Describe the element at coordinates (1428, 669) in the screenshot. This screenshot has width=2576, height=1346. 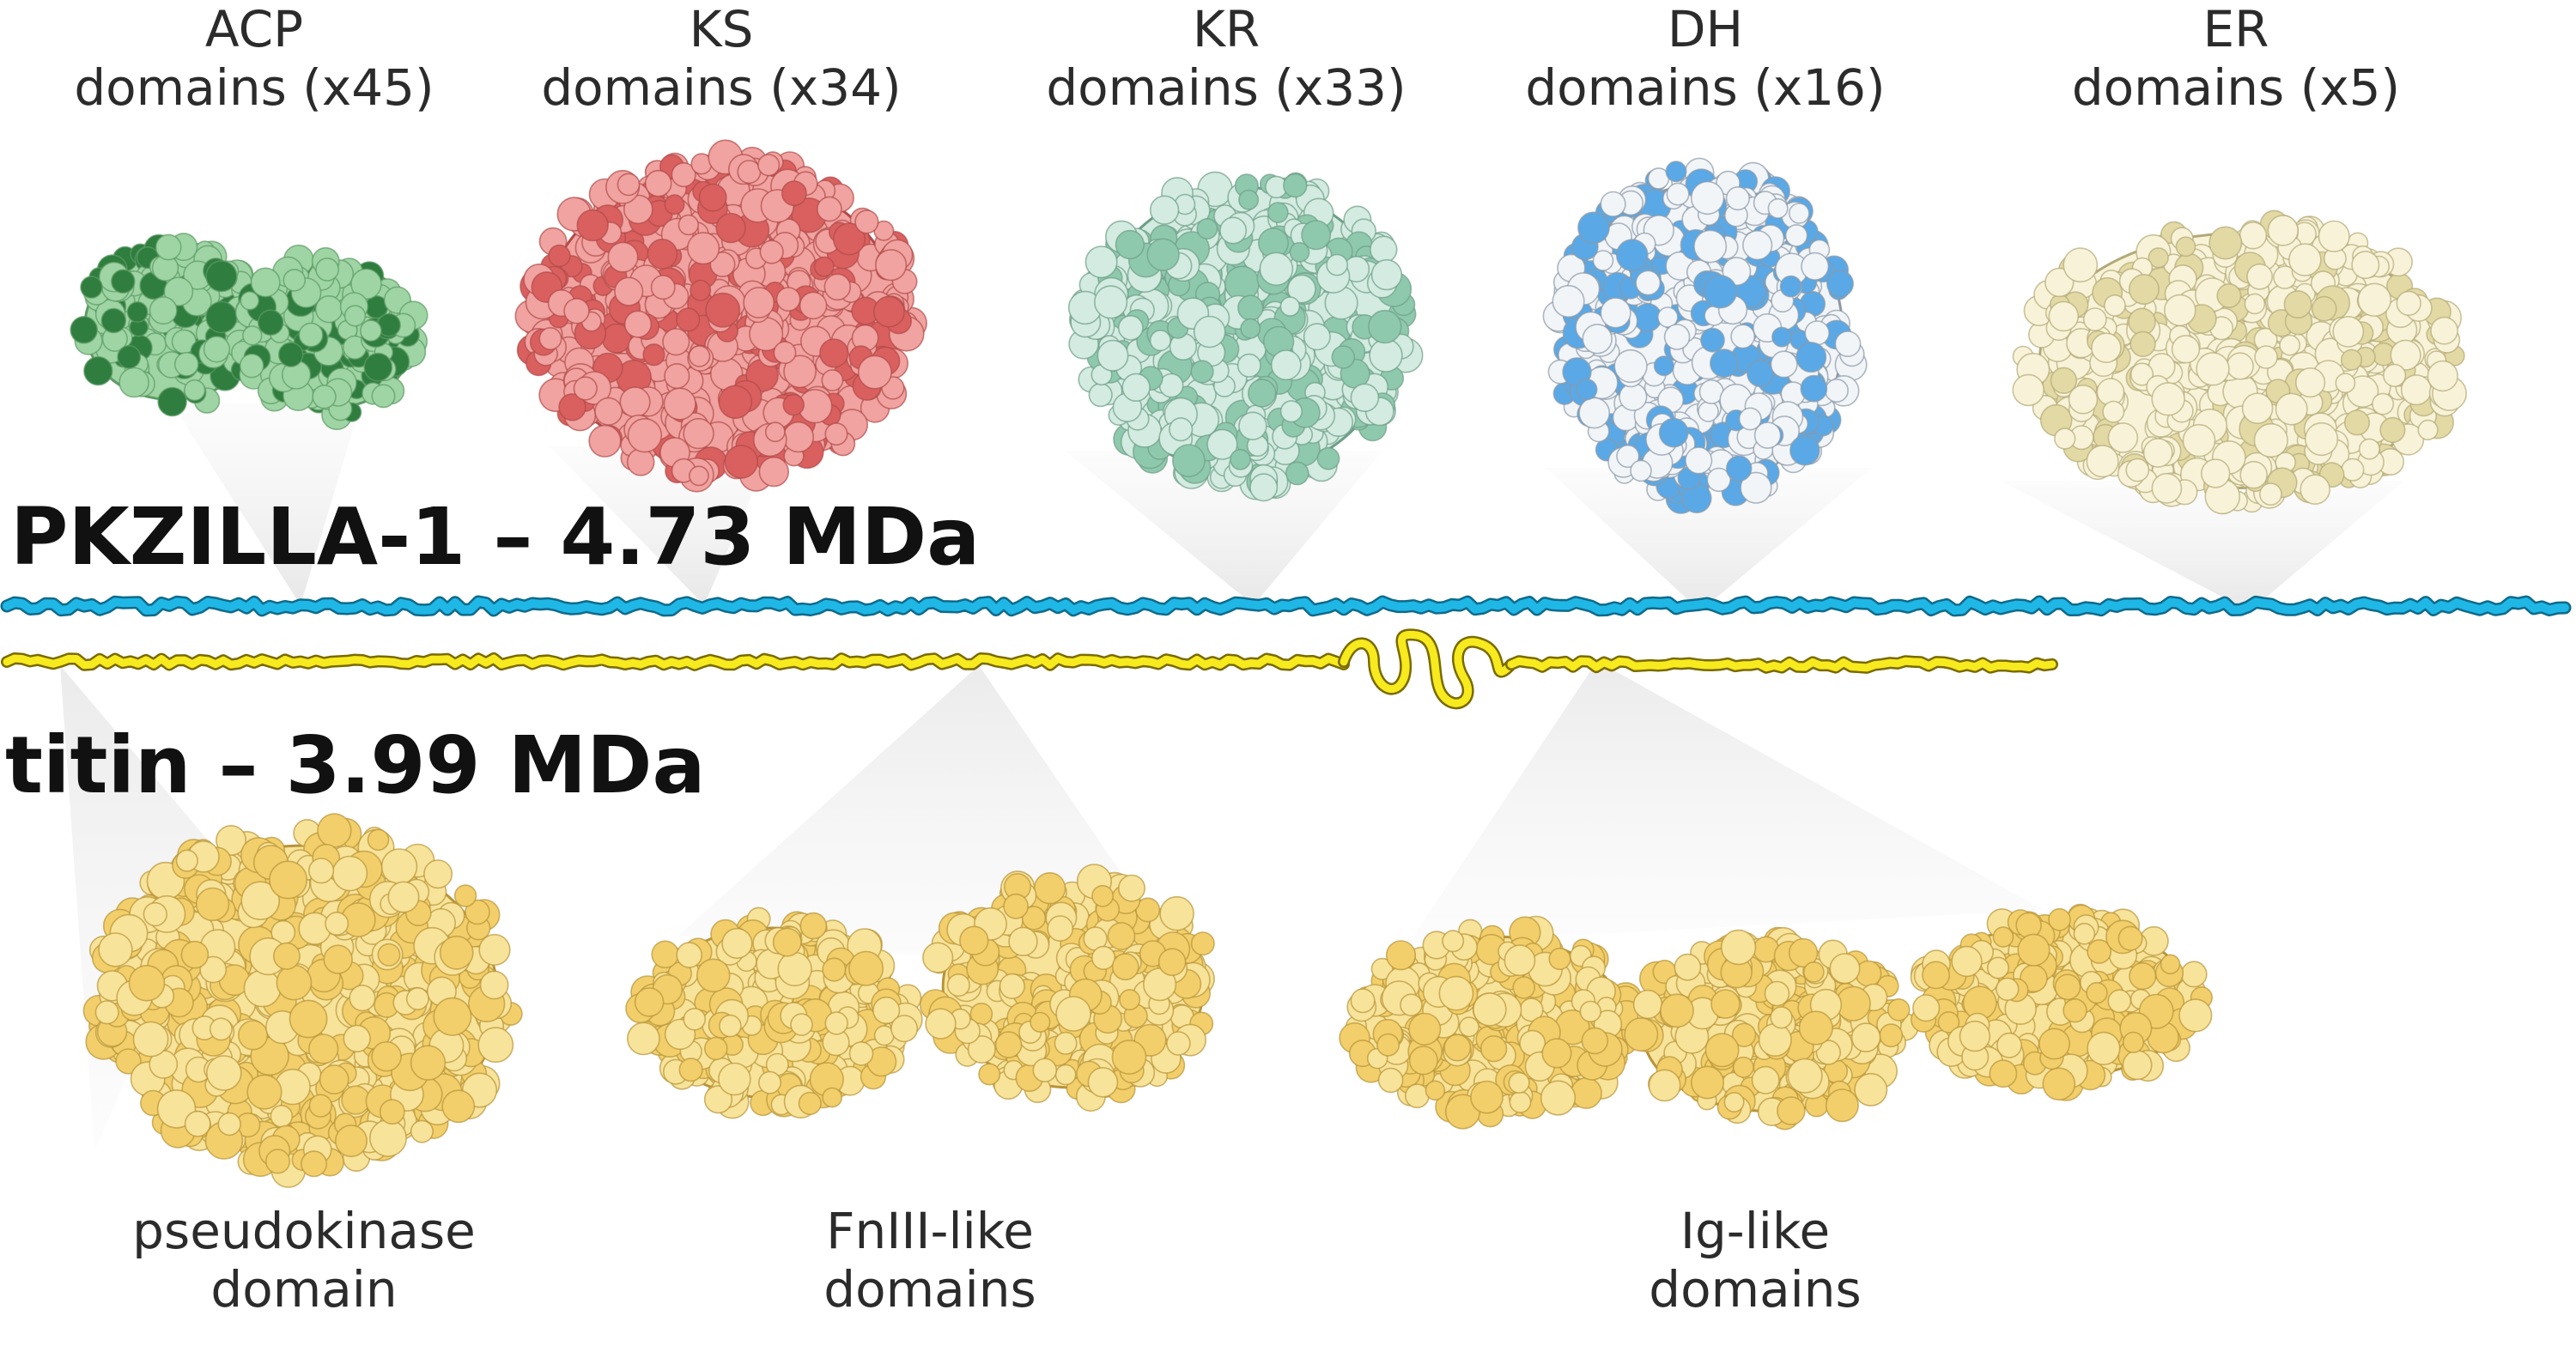
I see `titin-loop-region` at that location.